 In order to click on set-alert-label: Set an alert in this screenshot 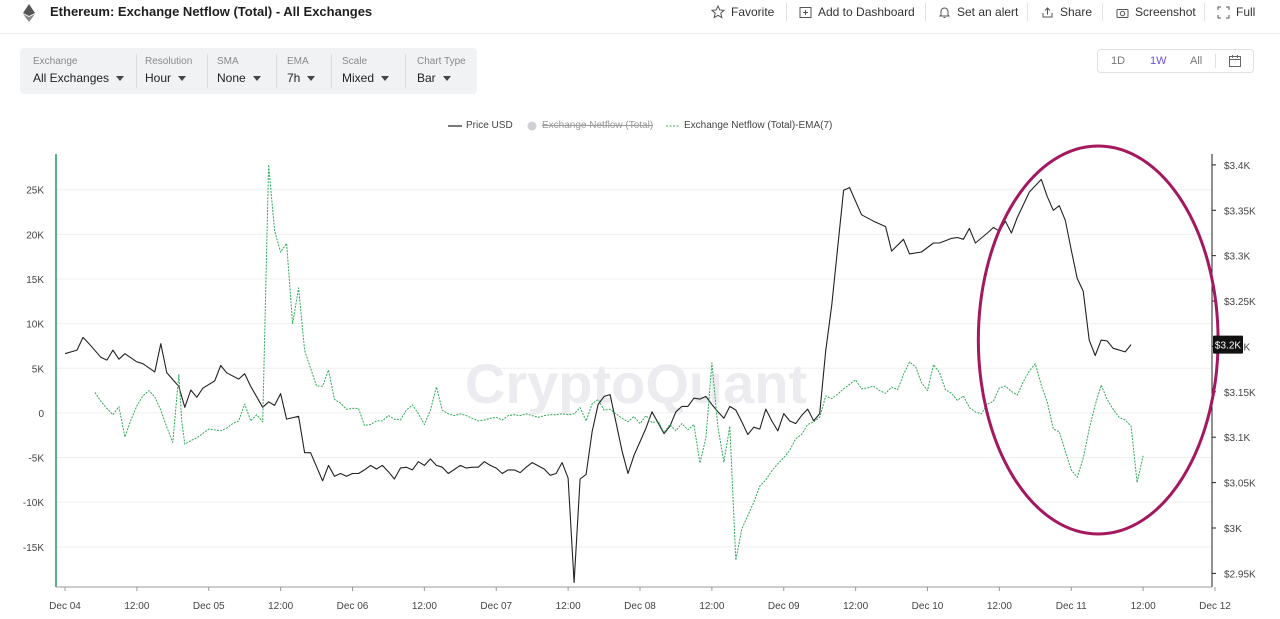, I will do `click(988, 12)`.